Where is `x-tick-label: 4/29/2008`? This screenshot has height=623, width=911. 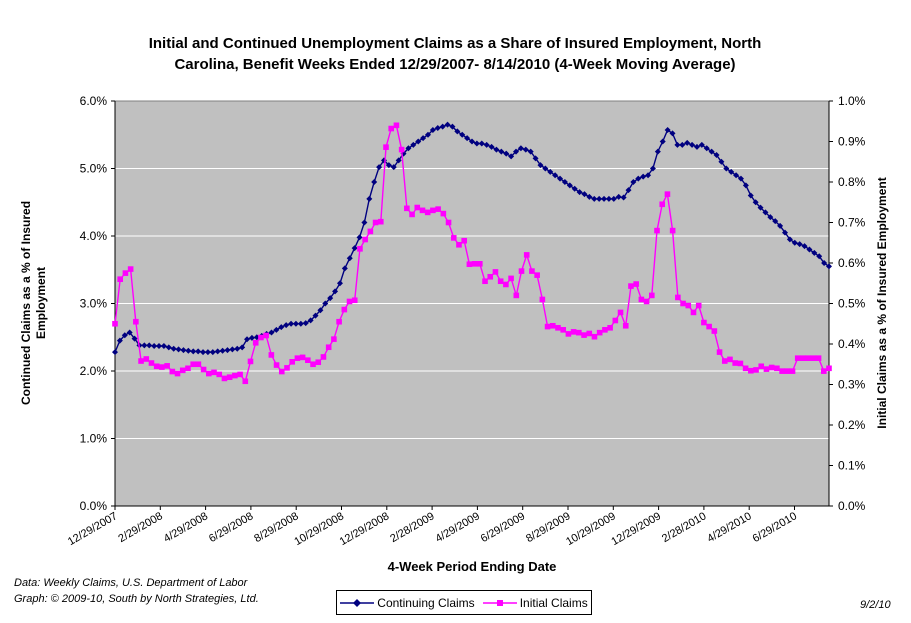
x-tick-label: 4/29/2008 is located at coordinates (186, 527).